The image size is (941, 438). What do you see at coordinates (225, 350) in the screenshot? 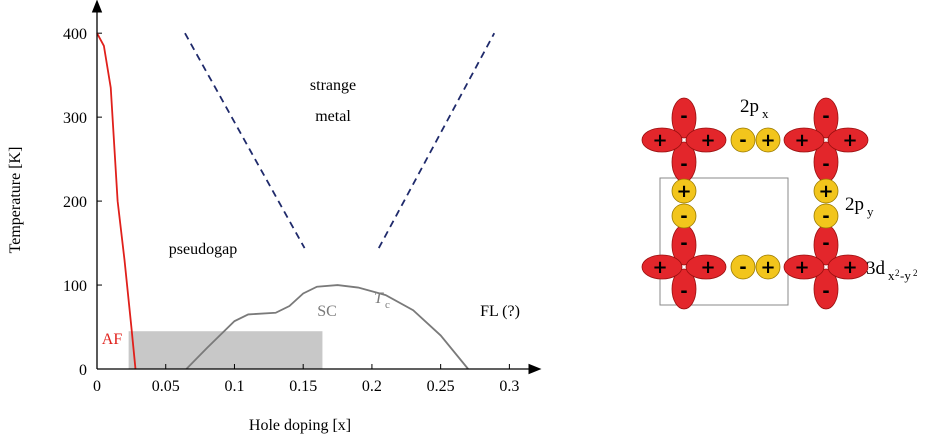
I see `shaded-region` at bounding box center [225, 350].